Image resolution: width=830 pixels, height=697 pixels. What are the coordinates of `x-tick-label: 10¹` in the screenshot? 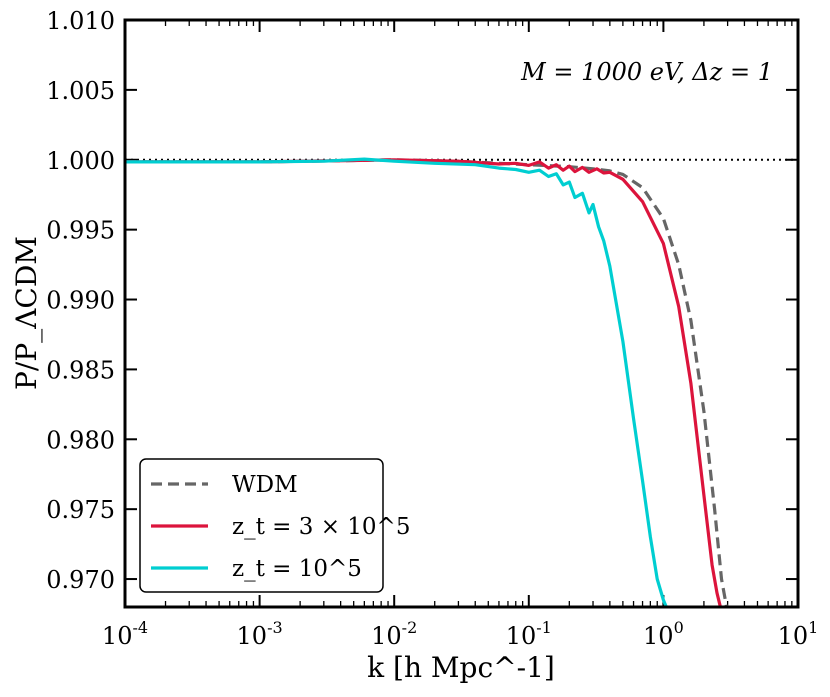 It's located at (798, 634).